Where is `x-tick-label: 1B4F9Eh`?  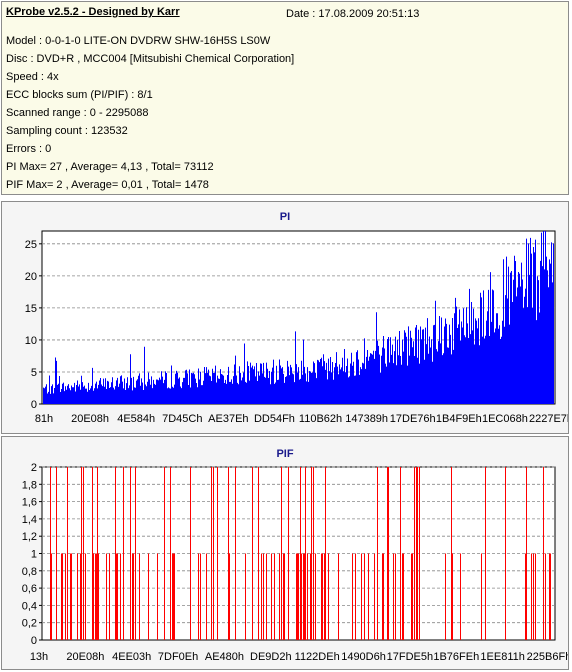
x-tick-label: 1B4F9Eh is located at coordinates (459, 419).